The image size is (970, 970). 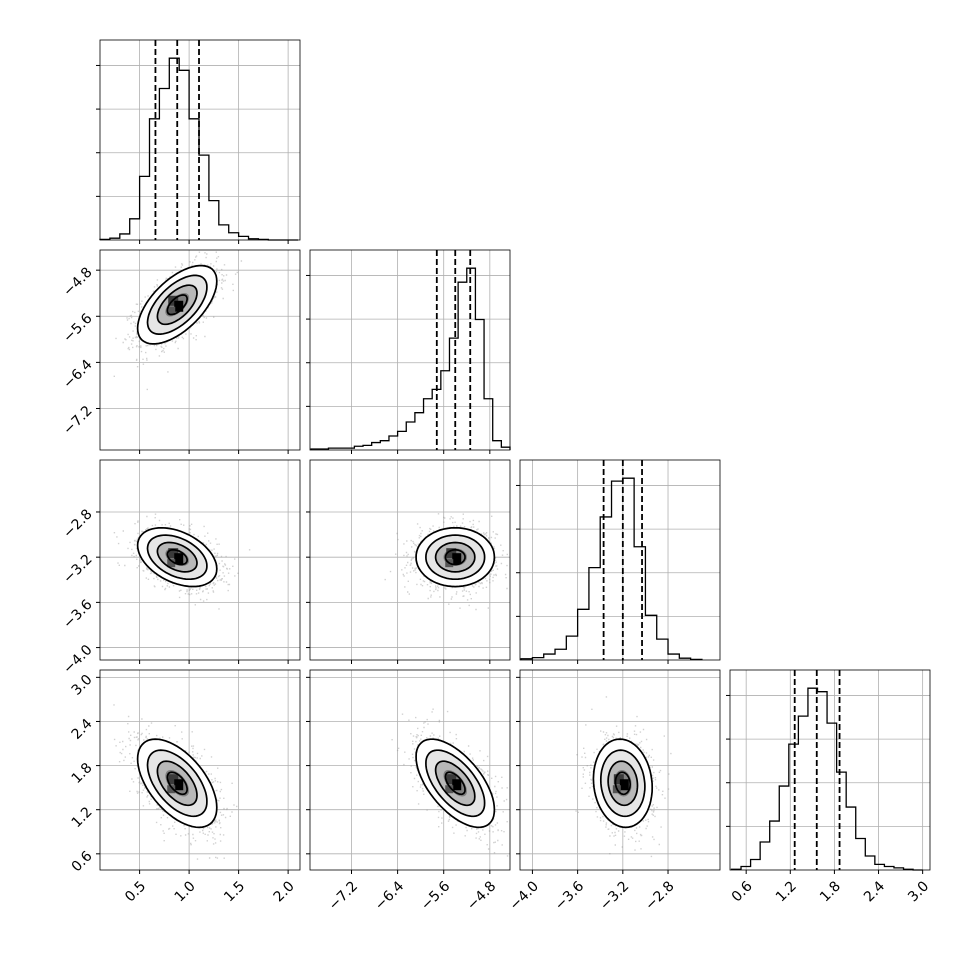 What do you see at coordinates (77, 659) in the screenshot?
I see `y-tick-label: −4.0` at bounding box center [77, 659].